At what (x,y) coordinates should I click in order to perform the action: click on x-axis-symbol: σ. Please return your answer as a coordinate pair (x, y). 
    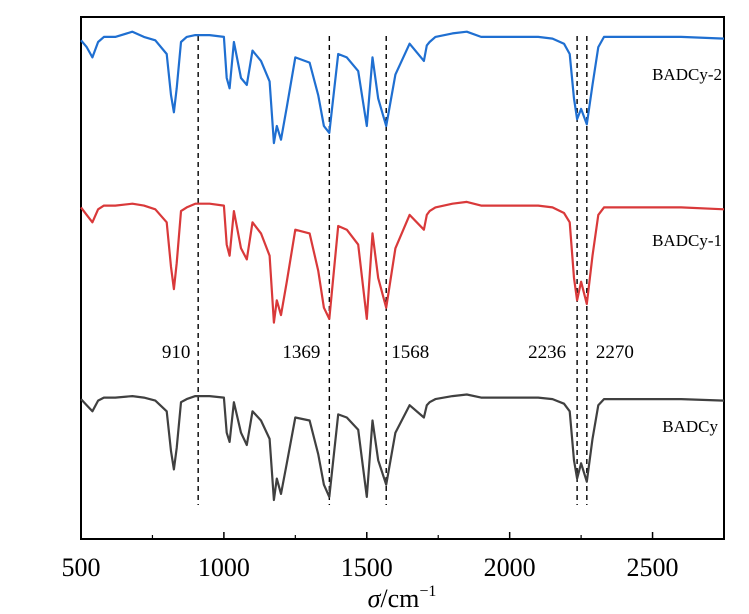
    Looking at the image, I should click on (375, 598).